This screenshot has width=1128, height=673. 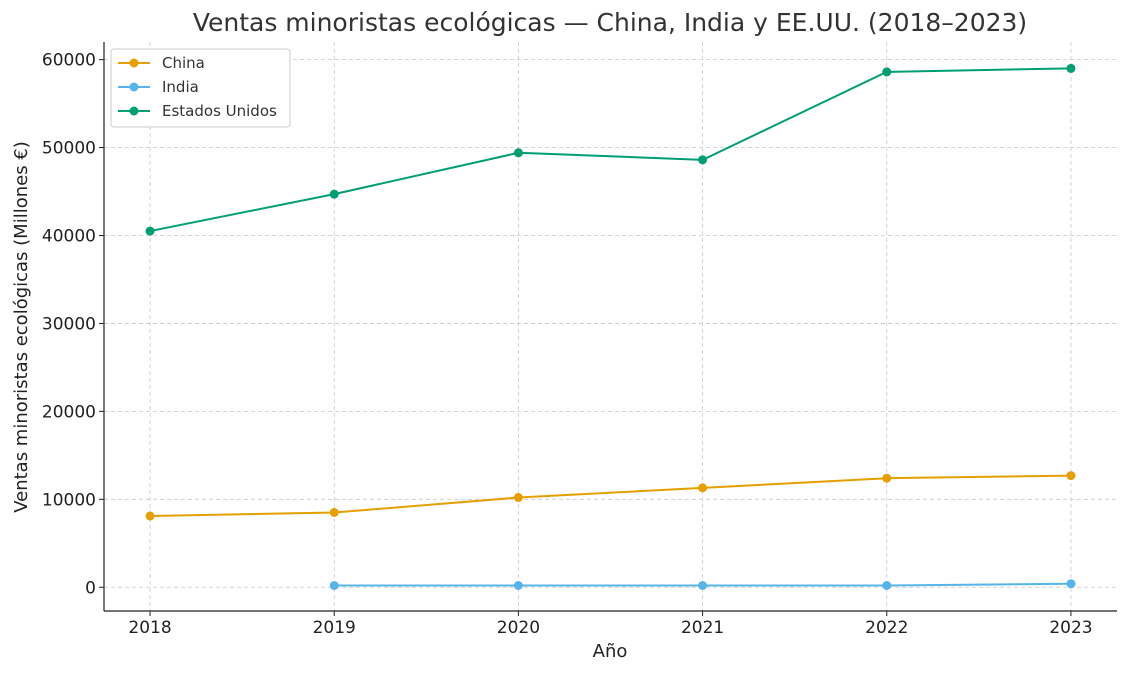 I want to click on legend-label-india: India, so click(x=180, y=87).